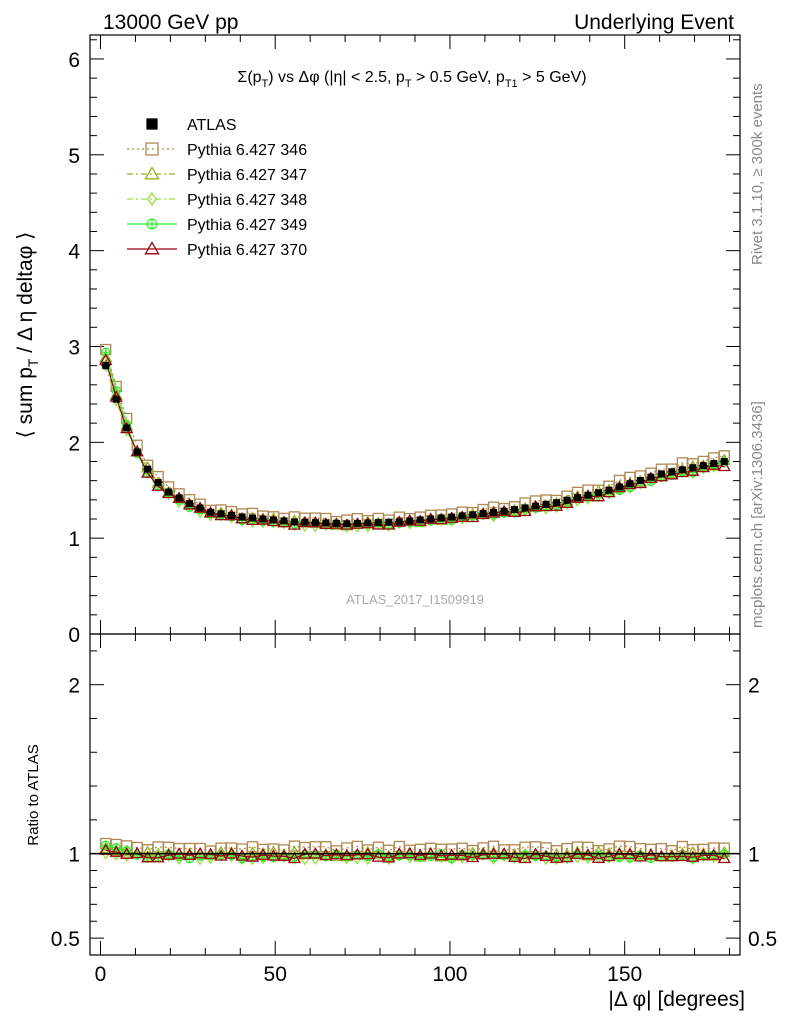 The width and height of the screenshot is (786, 1024). Describe the element at coordinates (74, 443) in the screenshot. I see `main-y-tick-label: 2` at that location.